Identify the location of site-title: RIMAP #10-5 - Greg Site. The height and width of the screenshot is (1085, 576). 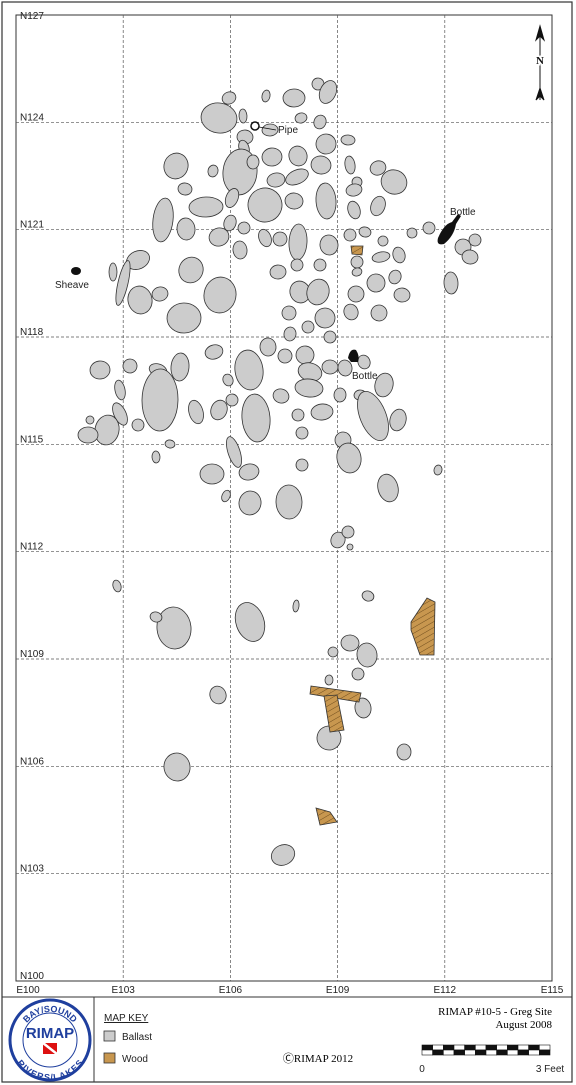
(495, 1012).